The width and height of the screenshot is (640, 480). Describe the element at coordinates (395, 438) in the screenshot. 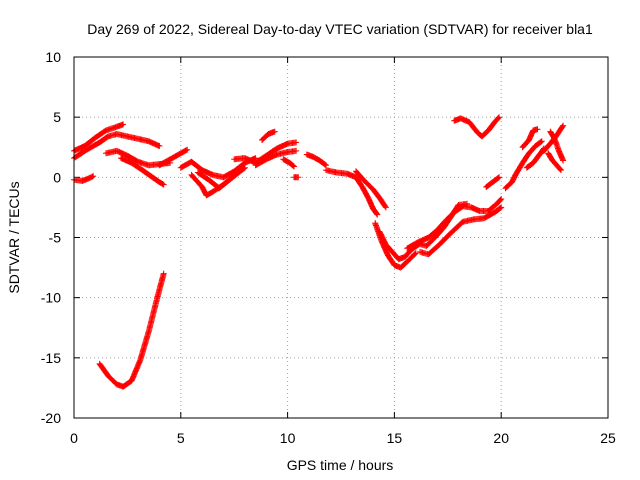

I see `x-tick-label: 15` at that location.